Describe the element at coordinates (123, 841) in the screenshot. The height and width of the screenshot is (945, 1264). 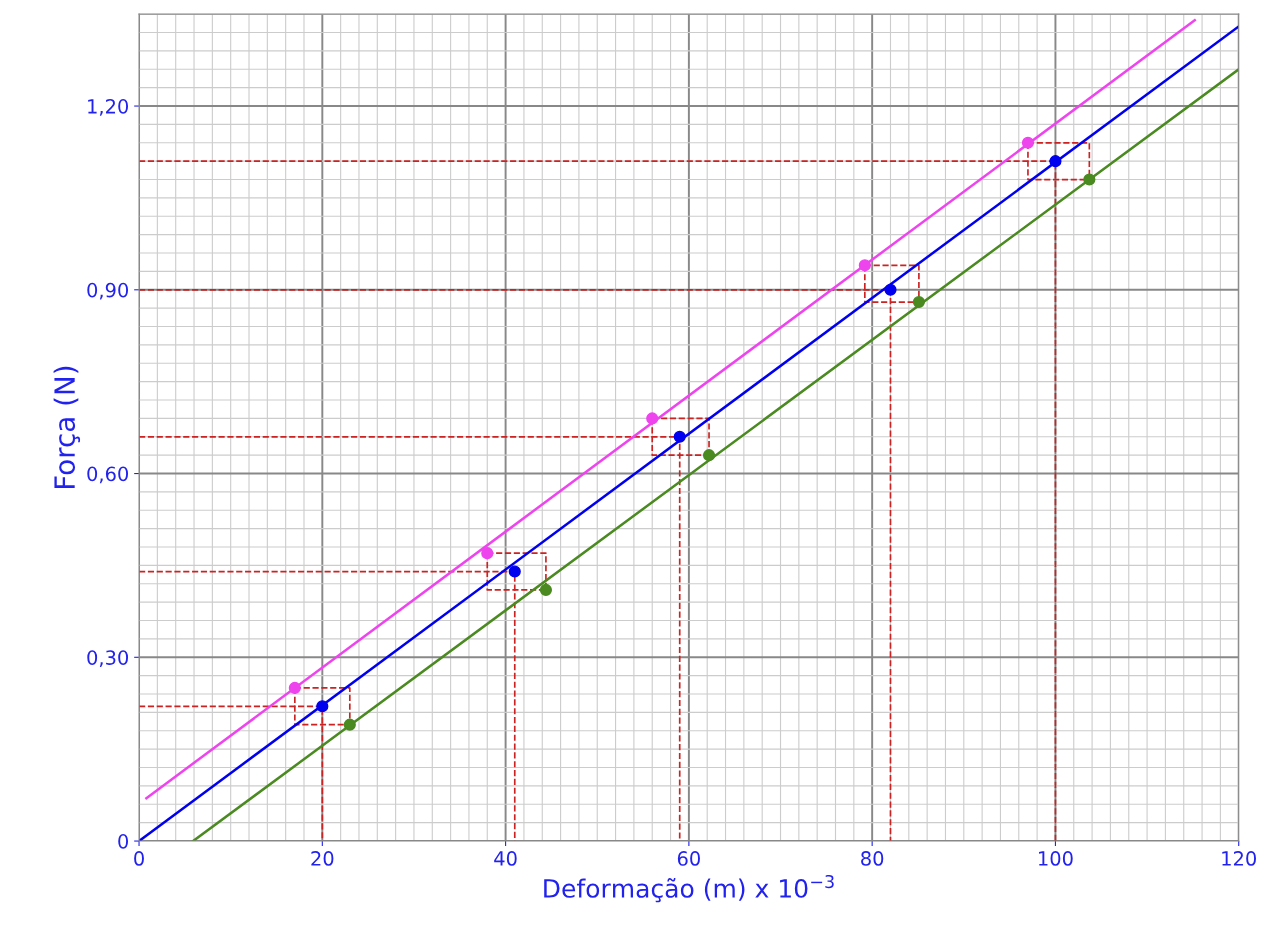
I see `y-tick-label: 0` at that location.